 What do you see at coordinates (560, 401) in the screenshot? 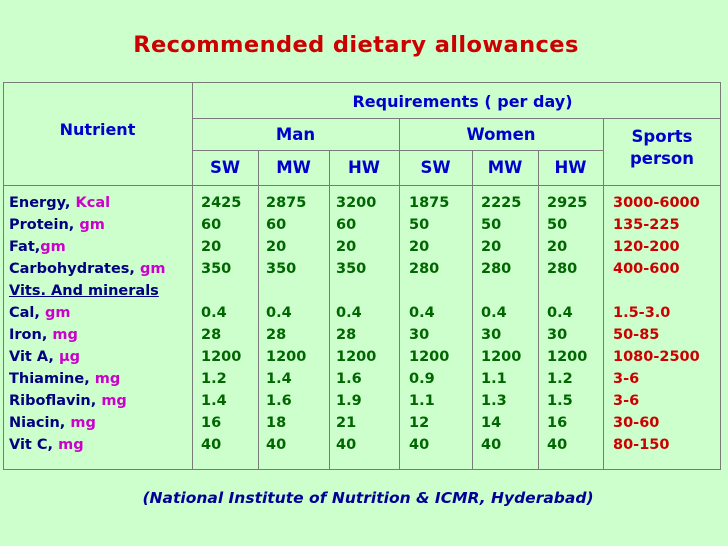
I see `value-cell: 1.5` at bounding box center [560, 401].